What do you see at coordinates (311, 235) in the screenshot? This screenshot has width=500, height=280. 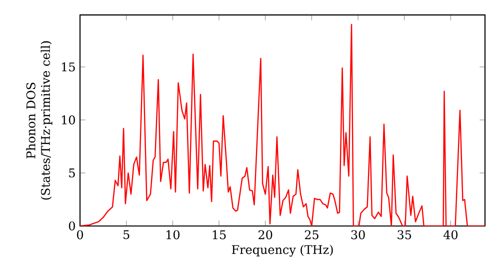 I see `x-tick-label: 25` at bounding box center [311, 235].